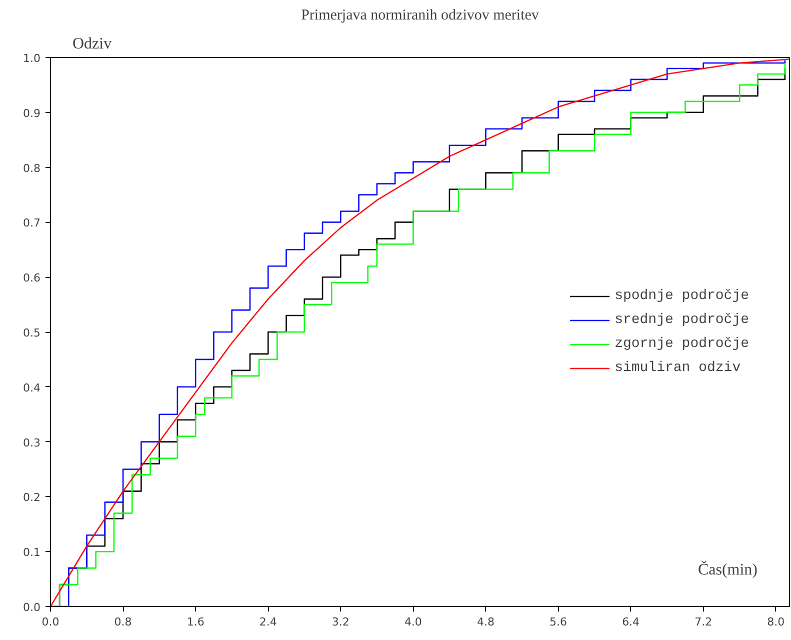 The image size is (791, 640). I want to click on legend-label: simuliran odziv, so click(677, 368).